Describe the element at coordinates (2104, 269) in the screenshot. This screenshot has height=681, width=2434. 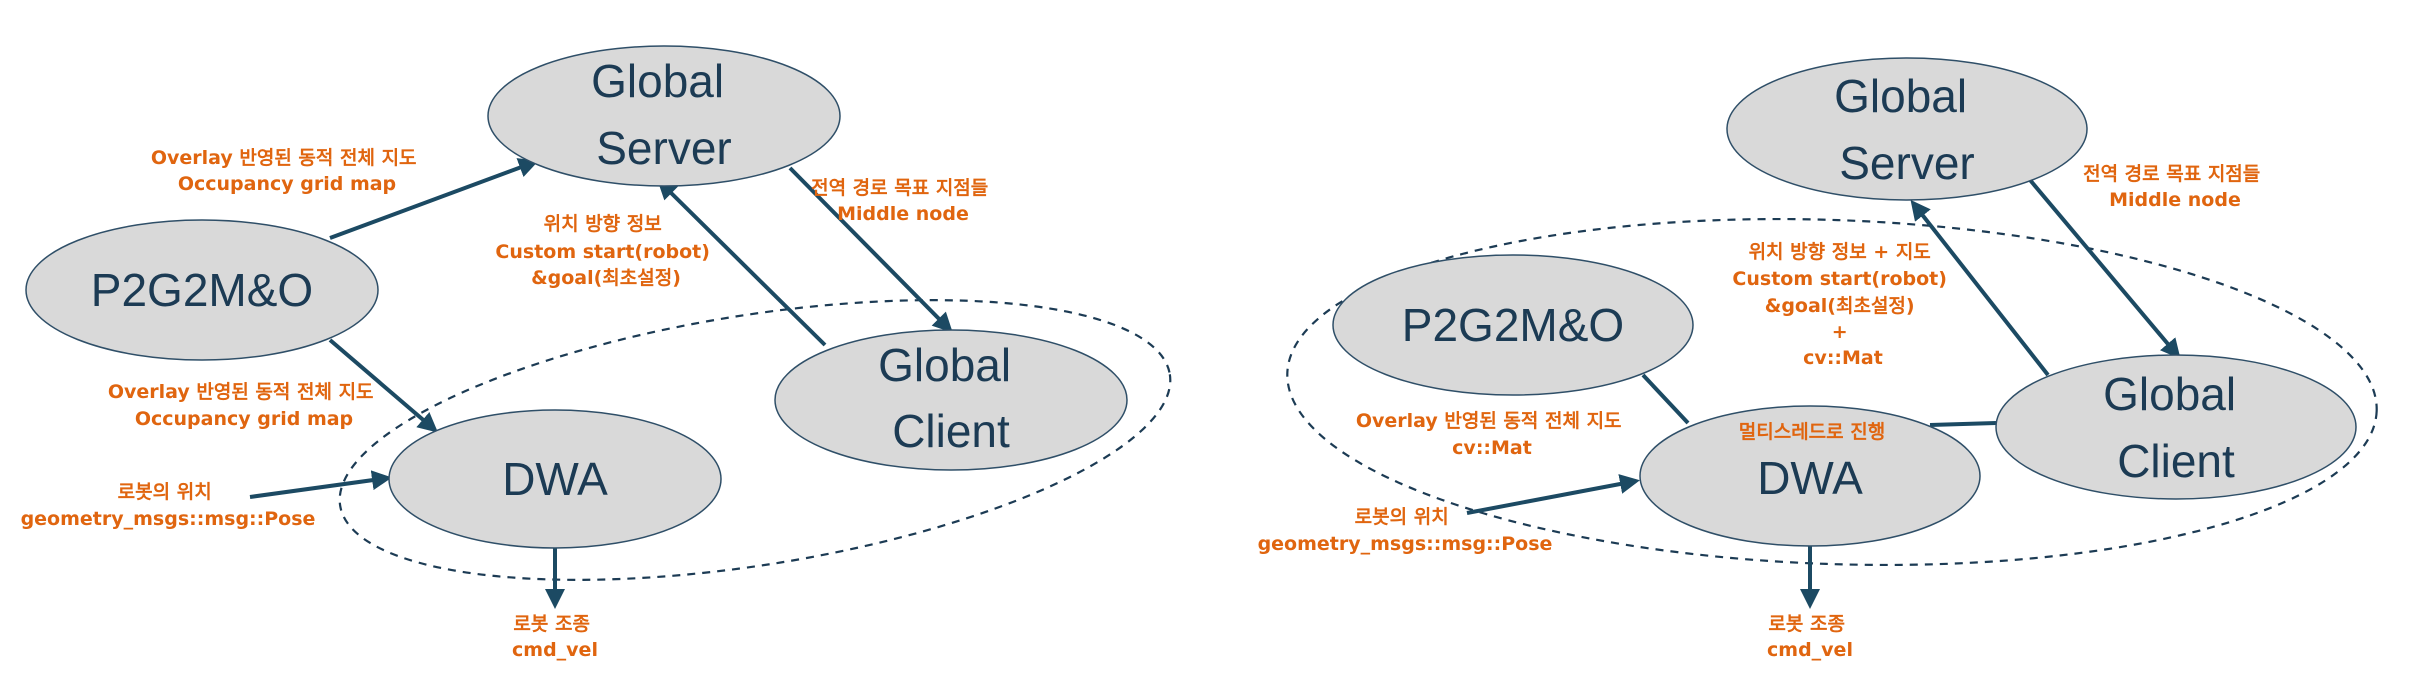
I see `right-edge-server-to-client` at that location.